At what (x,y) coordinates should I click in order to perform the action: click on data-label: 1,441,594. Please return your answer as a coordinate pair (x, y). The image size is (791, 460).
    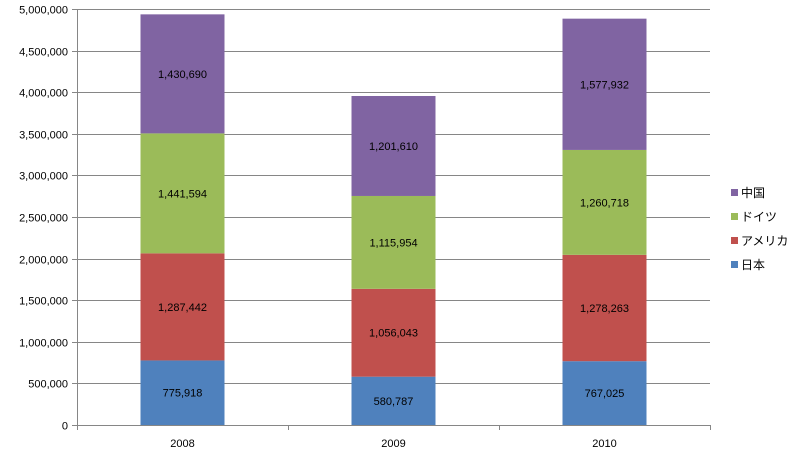
    Looking at the image, I should click on (182, 194).